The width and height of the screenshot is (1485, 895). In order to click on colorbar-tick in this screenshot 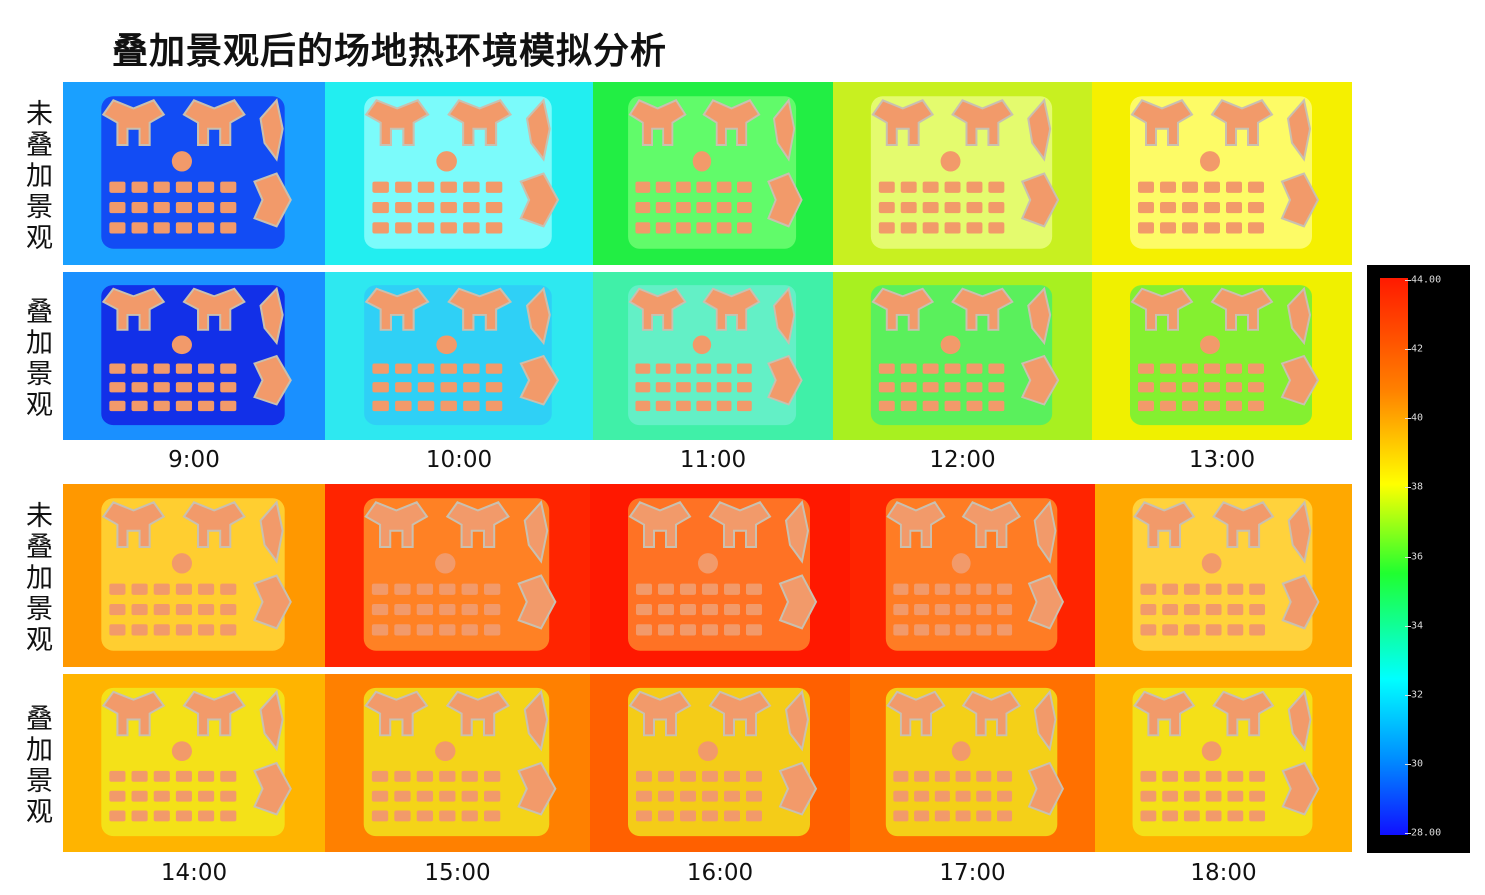, I will do `click(1408, 350)`.